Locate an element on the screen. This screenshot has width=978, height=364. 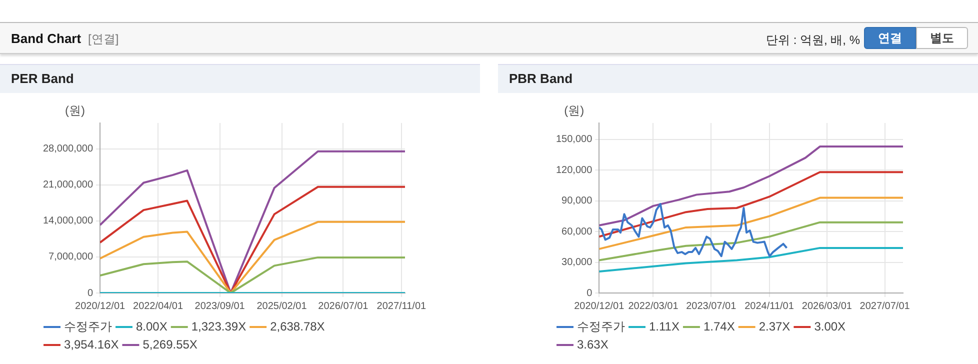
x-tick-label: 2026/07/01 is located at coordinates (343, 306).